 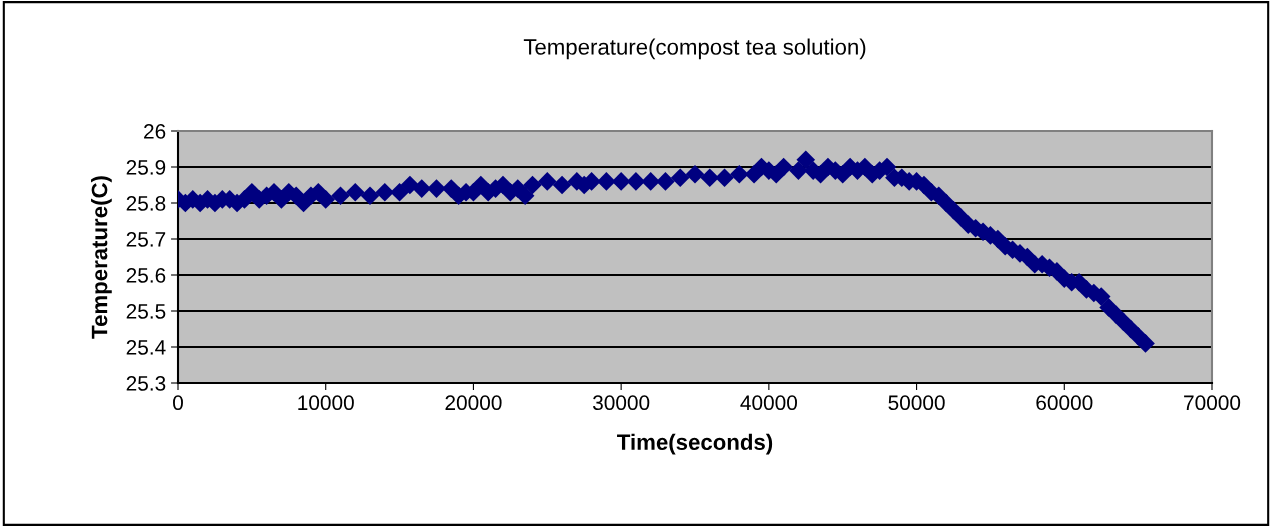 What do you see at coordinates (916, 403) in the screenshot?
I see `x-tick-label: 50000` at bounding box center [916, 403].